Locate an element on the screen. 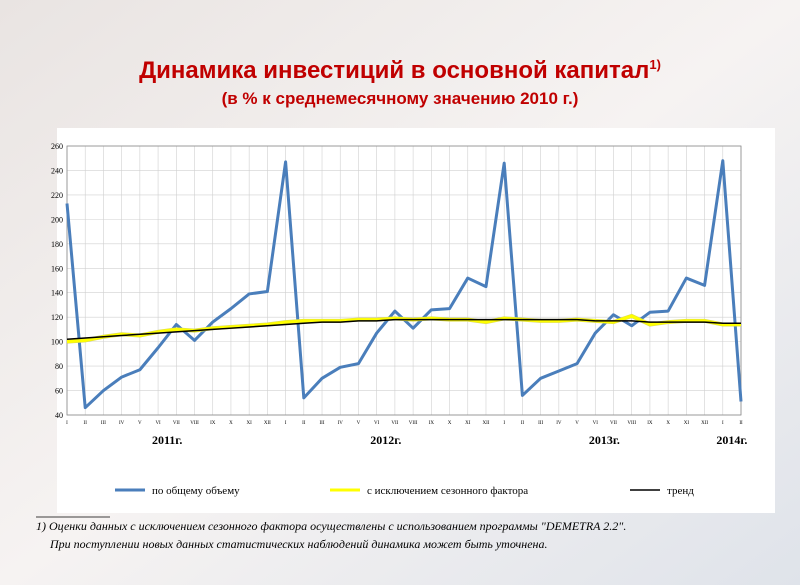 This screenshot has width=800, height=585. y-tick-label: 260 is located at coordinates (57, 146).